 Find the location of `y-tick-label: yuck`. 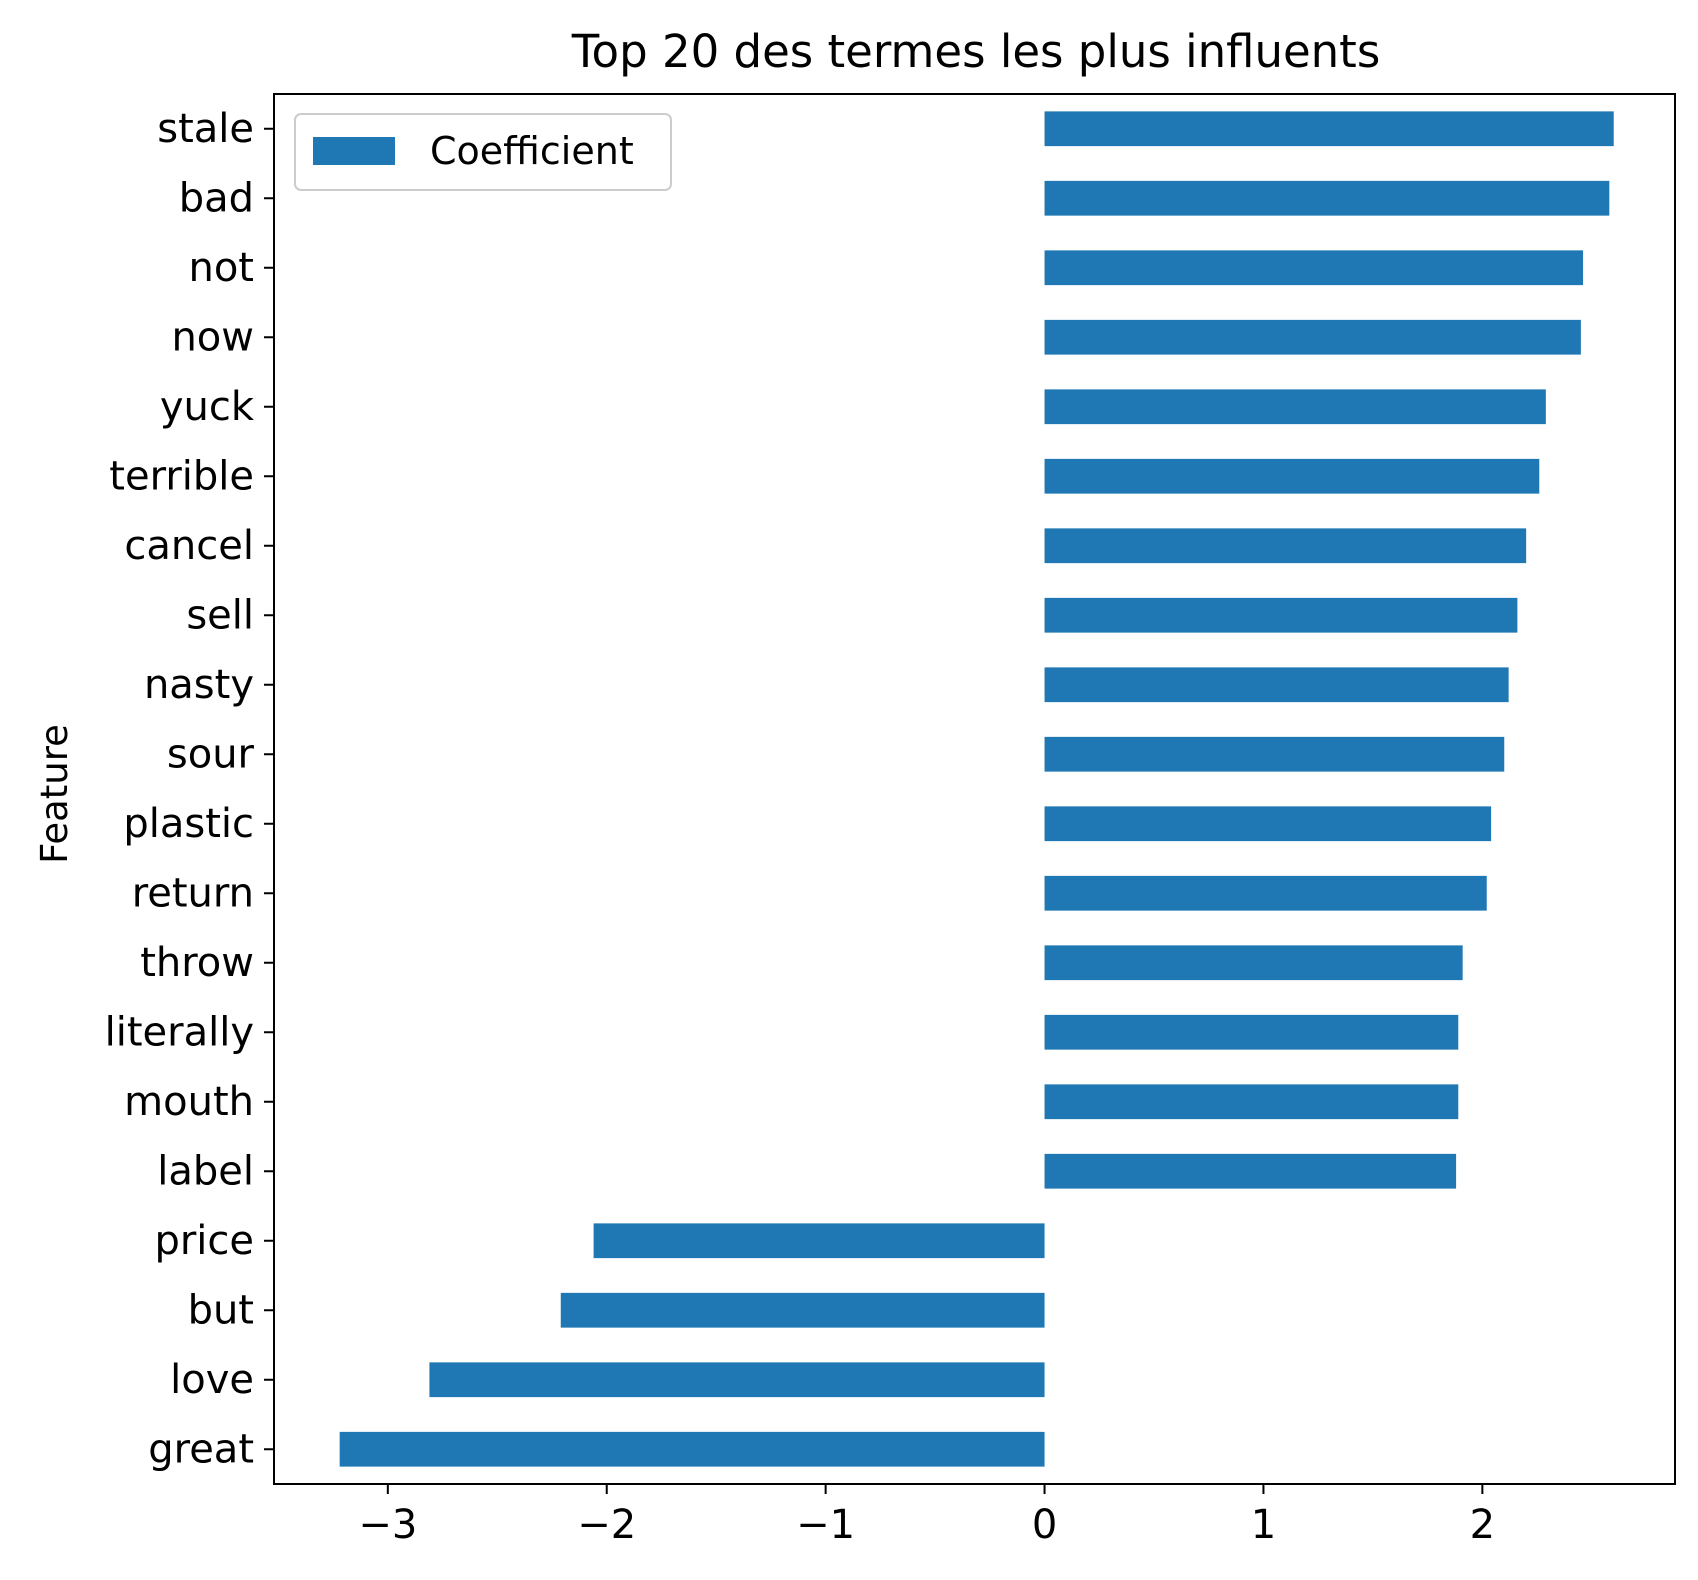

y-tick-label: yuck is located at coordinates (207, 407).